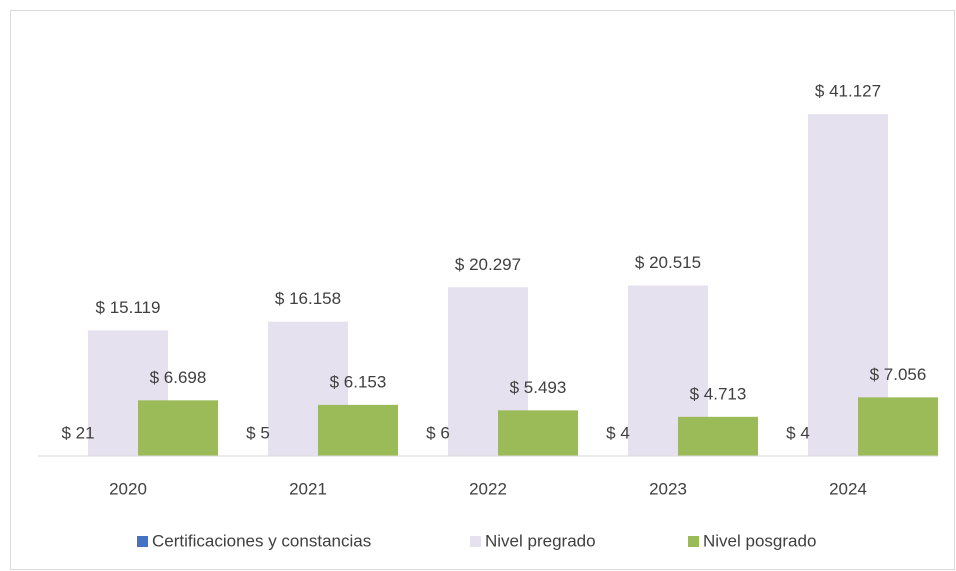 Image resolution: width=956 pixels, height=571 pixels. Describe the element at coordinates (308, 488) in the screenshot. I see `x-tick-label: 2021` at that location.